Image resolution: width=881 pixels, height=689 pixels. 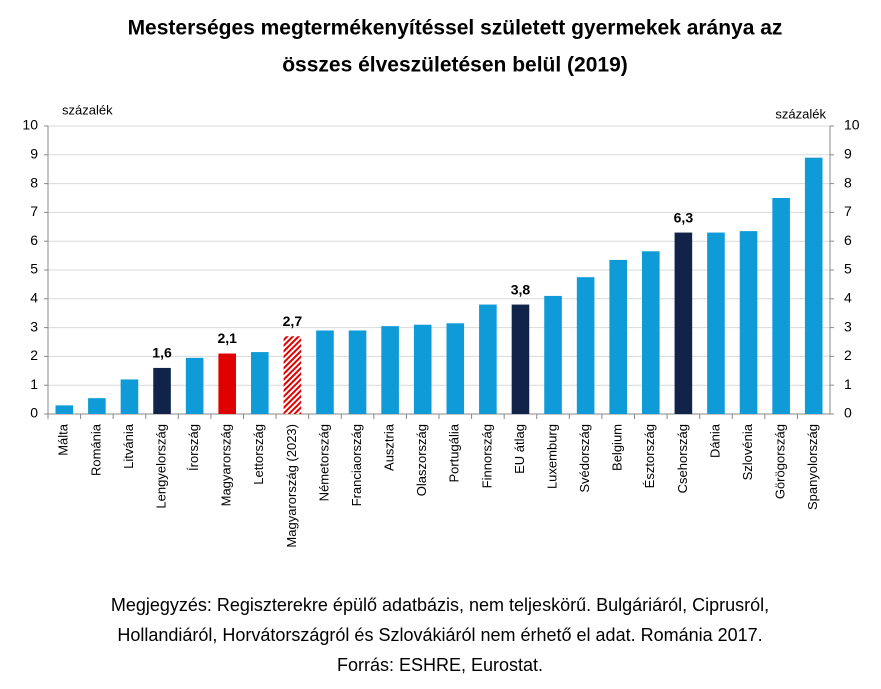 What do you see at coordinates (848, 384) in the screenshot?
I see `y2-tick-label: 1` at bounding box center [848, 384].